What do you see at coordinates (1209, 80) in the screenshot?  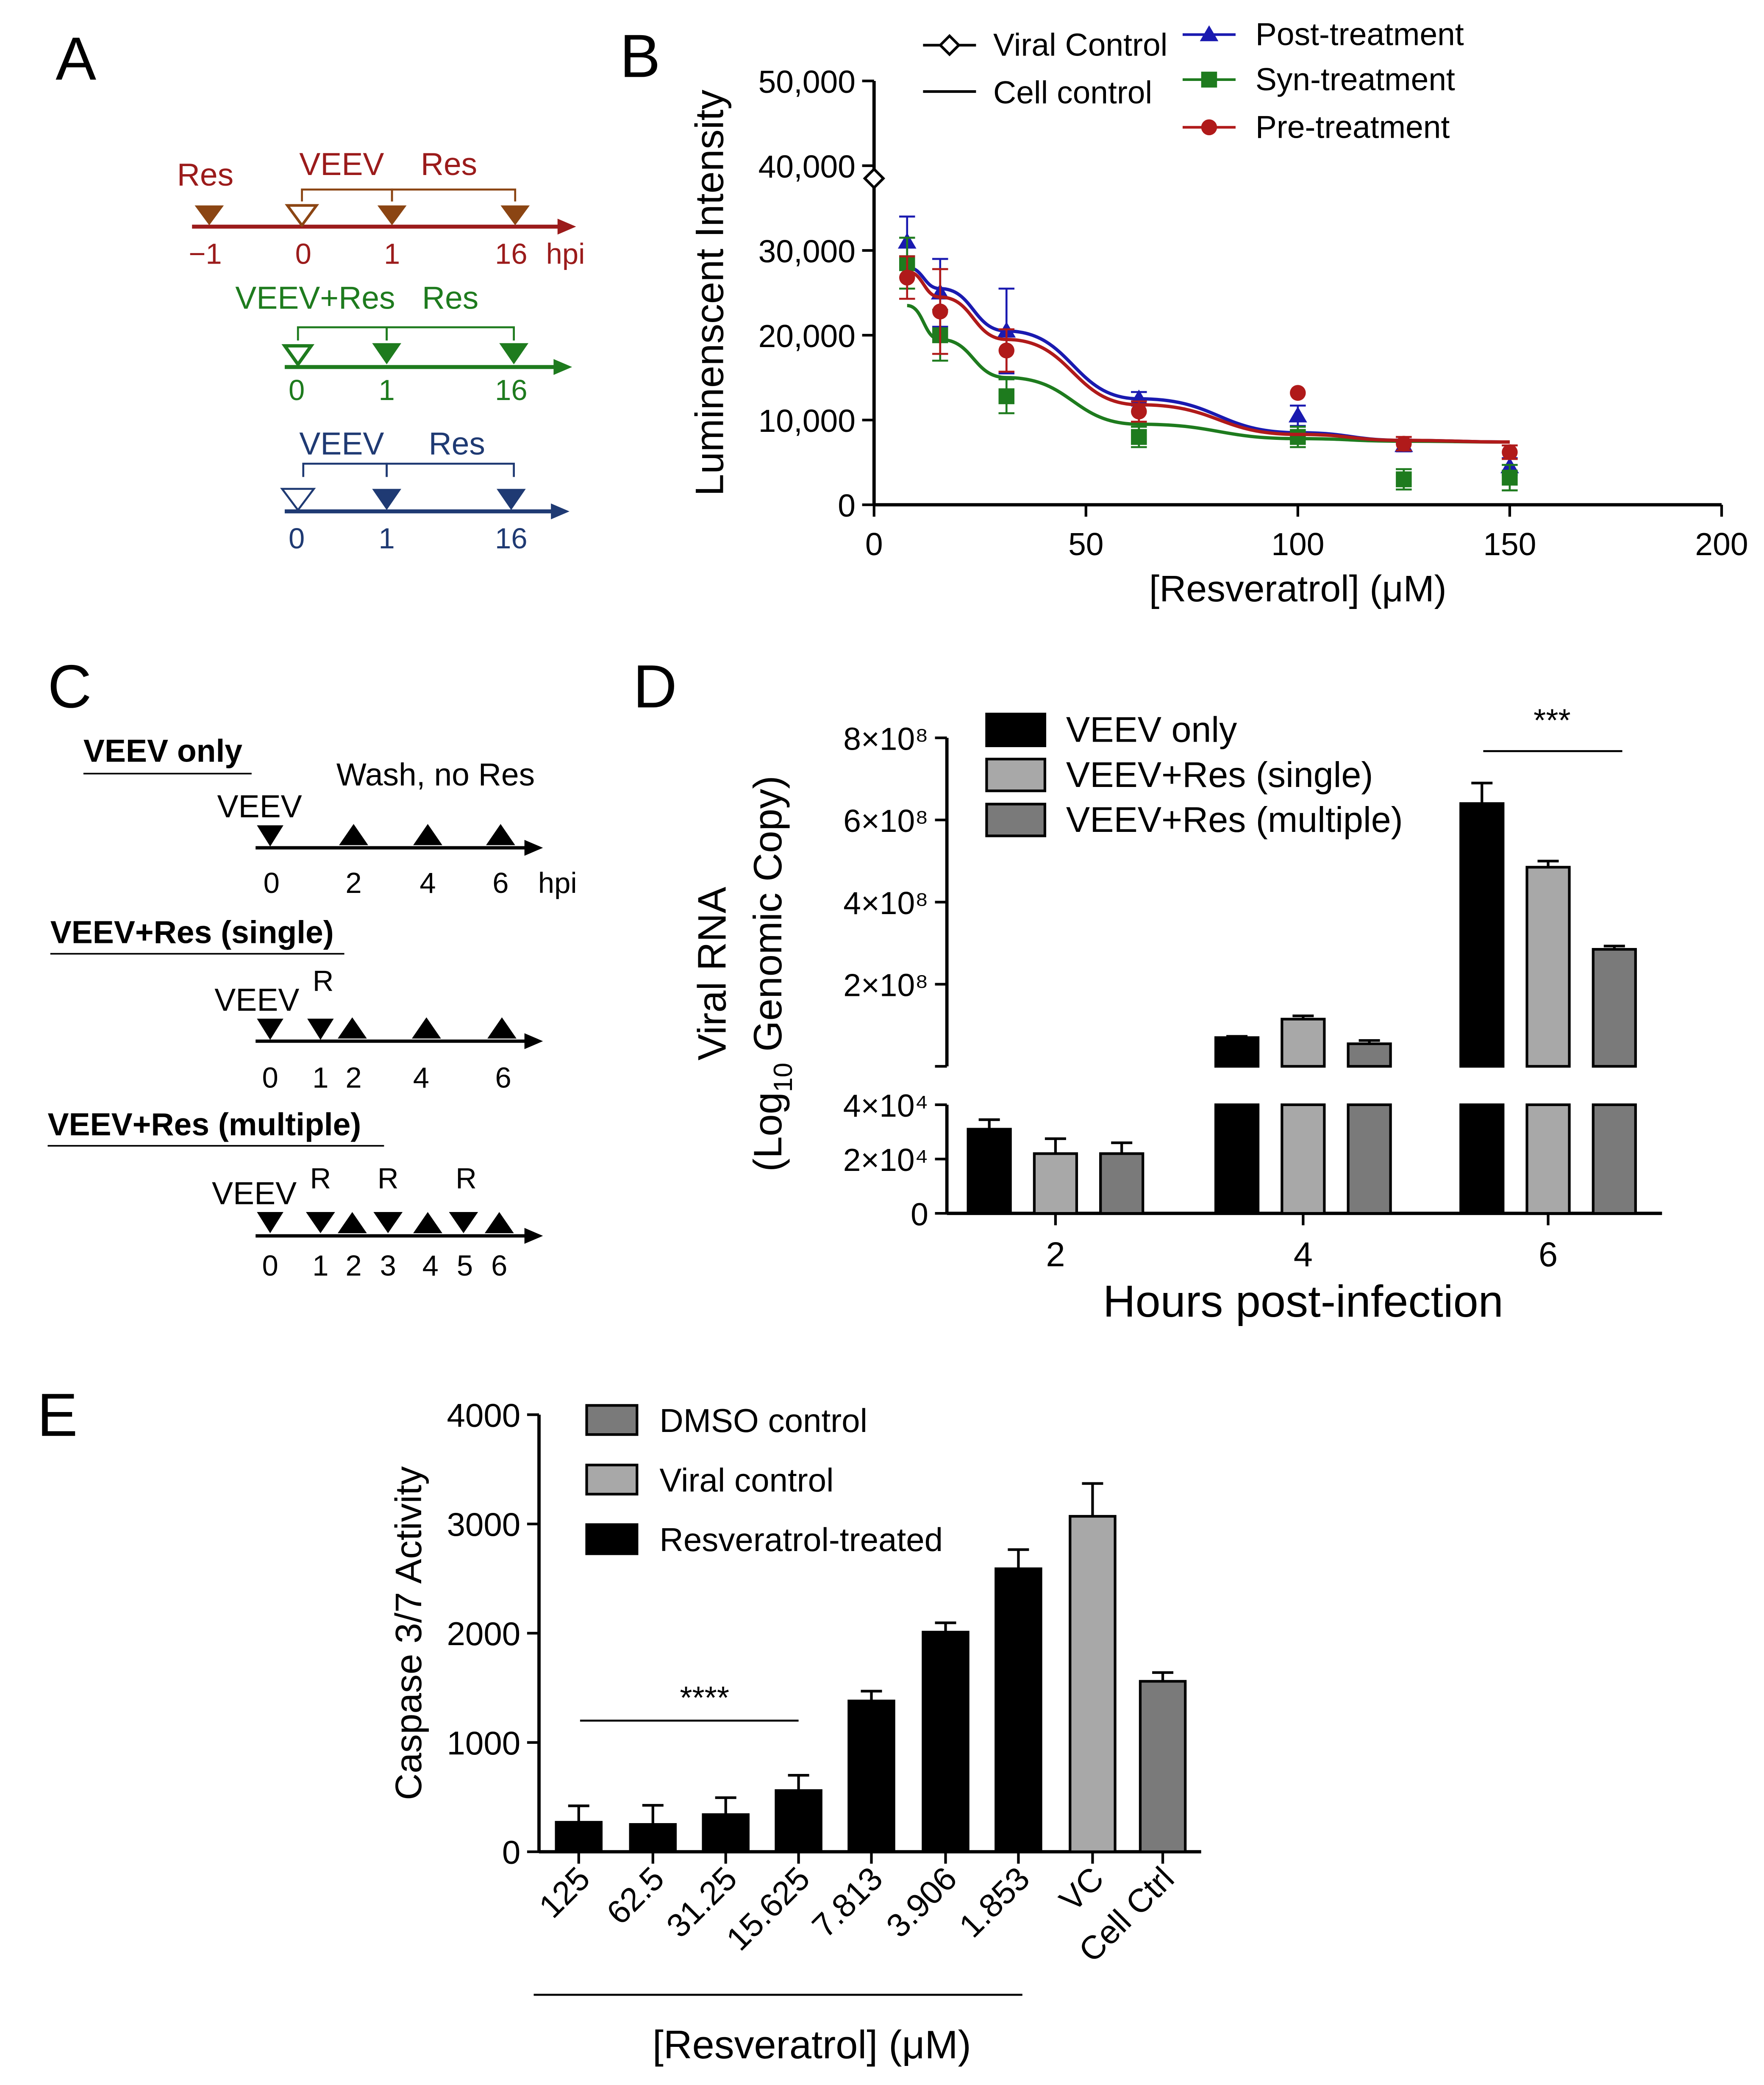 I see `legend-syn-marker` at bounding box center [1209, 80].